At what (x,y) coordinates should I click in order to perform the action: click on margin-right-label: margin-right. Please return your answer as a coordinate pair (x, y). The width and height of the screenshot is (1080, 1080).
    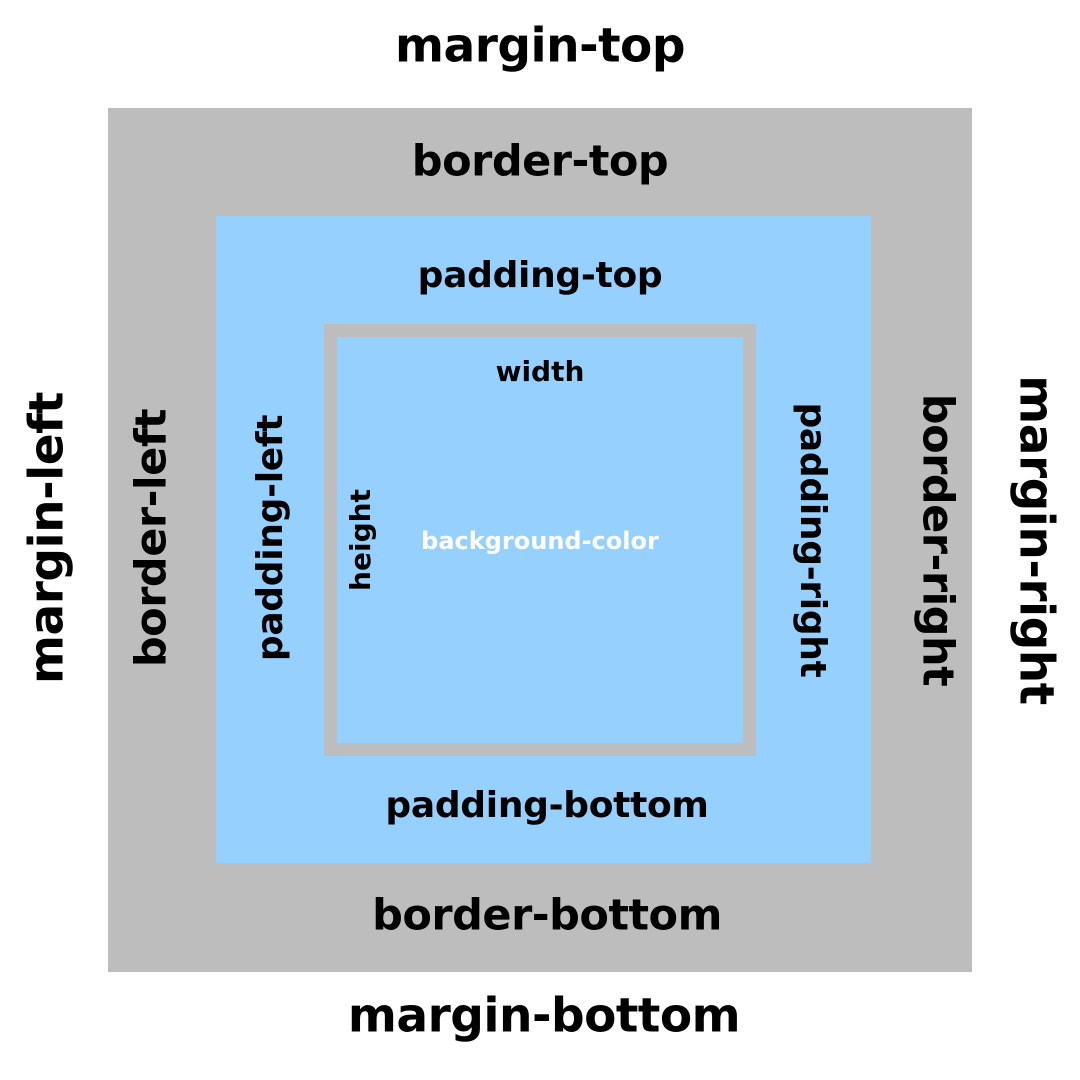
    Looking at the image, I should click on (1036, 540).